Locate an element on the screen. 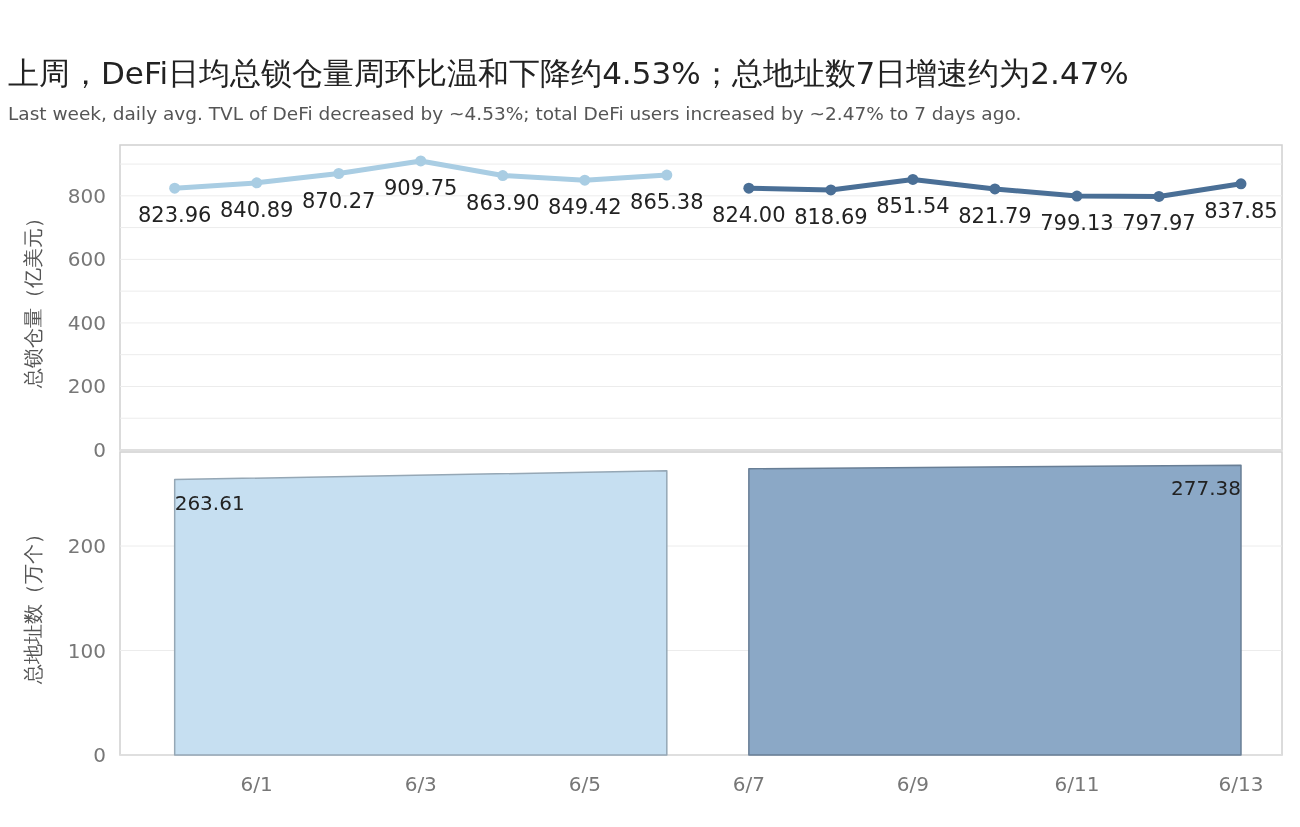 Image resolution: width=1300 pixels, height=827 pixels. y-axis-title: 总地址数（万个） is located at coordinates (33, 604).